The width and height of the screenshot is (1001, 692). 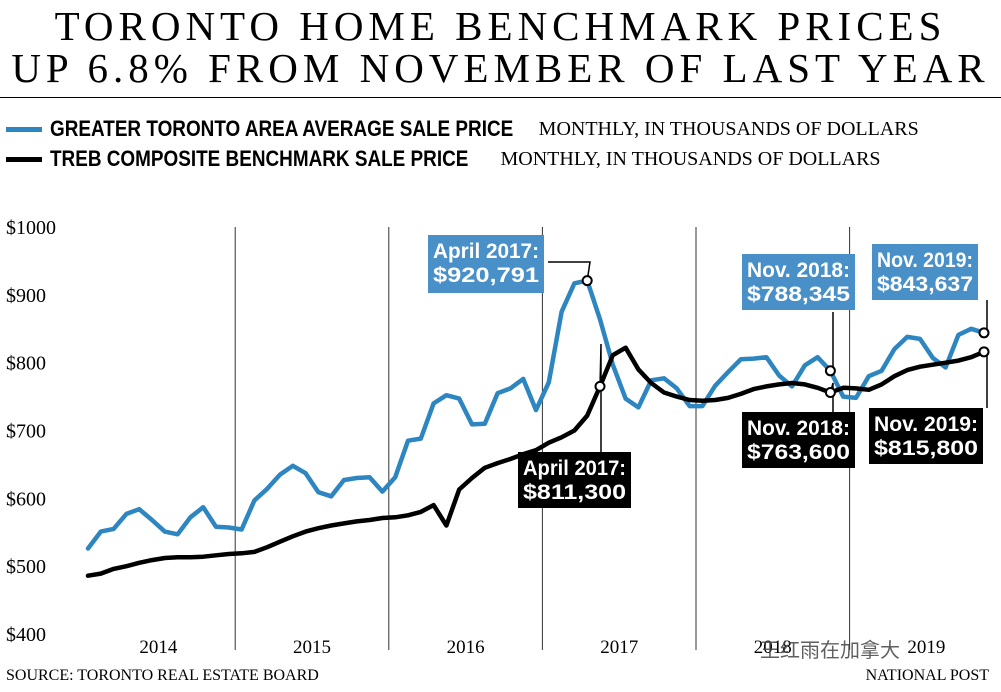 What do you see at coordinates (312, 647) in the screenshot?
I see `x-year-label: 2015` at bounding box center [312, 647].